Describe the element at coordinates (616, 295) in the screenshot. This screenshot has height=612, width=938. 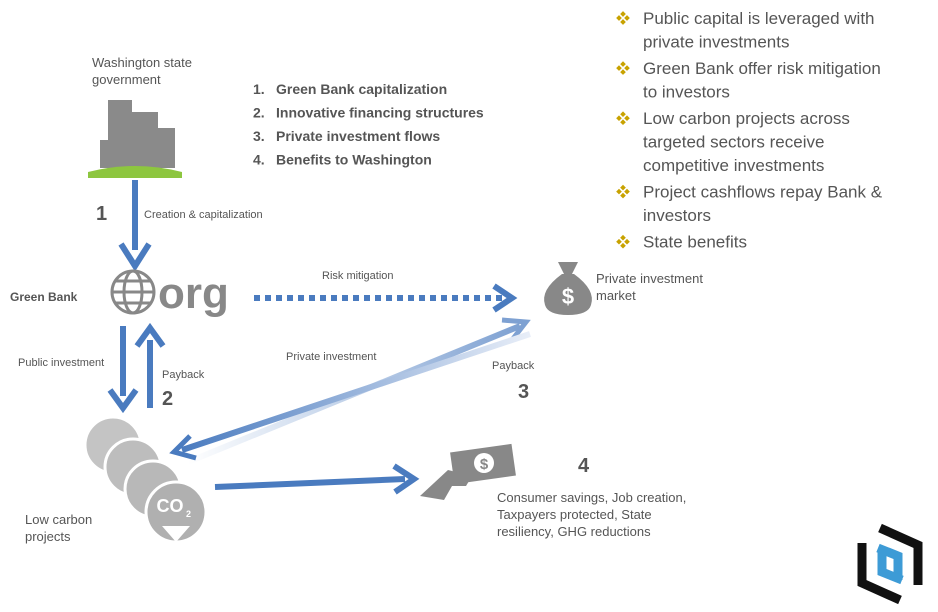
I see `market-label: market` at that location.